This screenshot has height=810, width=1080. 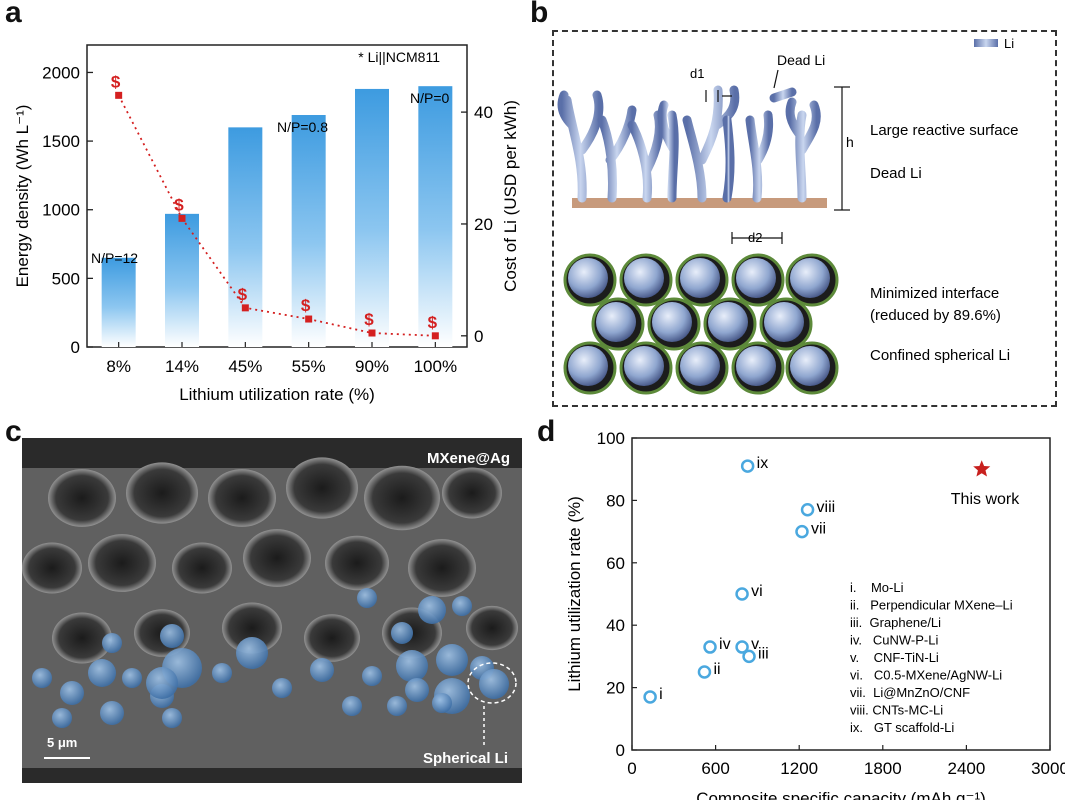 What do you see at coordinates (986, 43) in the screenshot?
I see `li-legend-swatch` at bounding box center [986, 43].